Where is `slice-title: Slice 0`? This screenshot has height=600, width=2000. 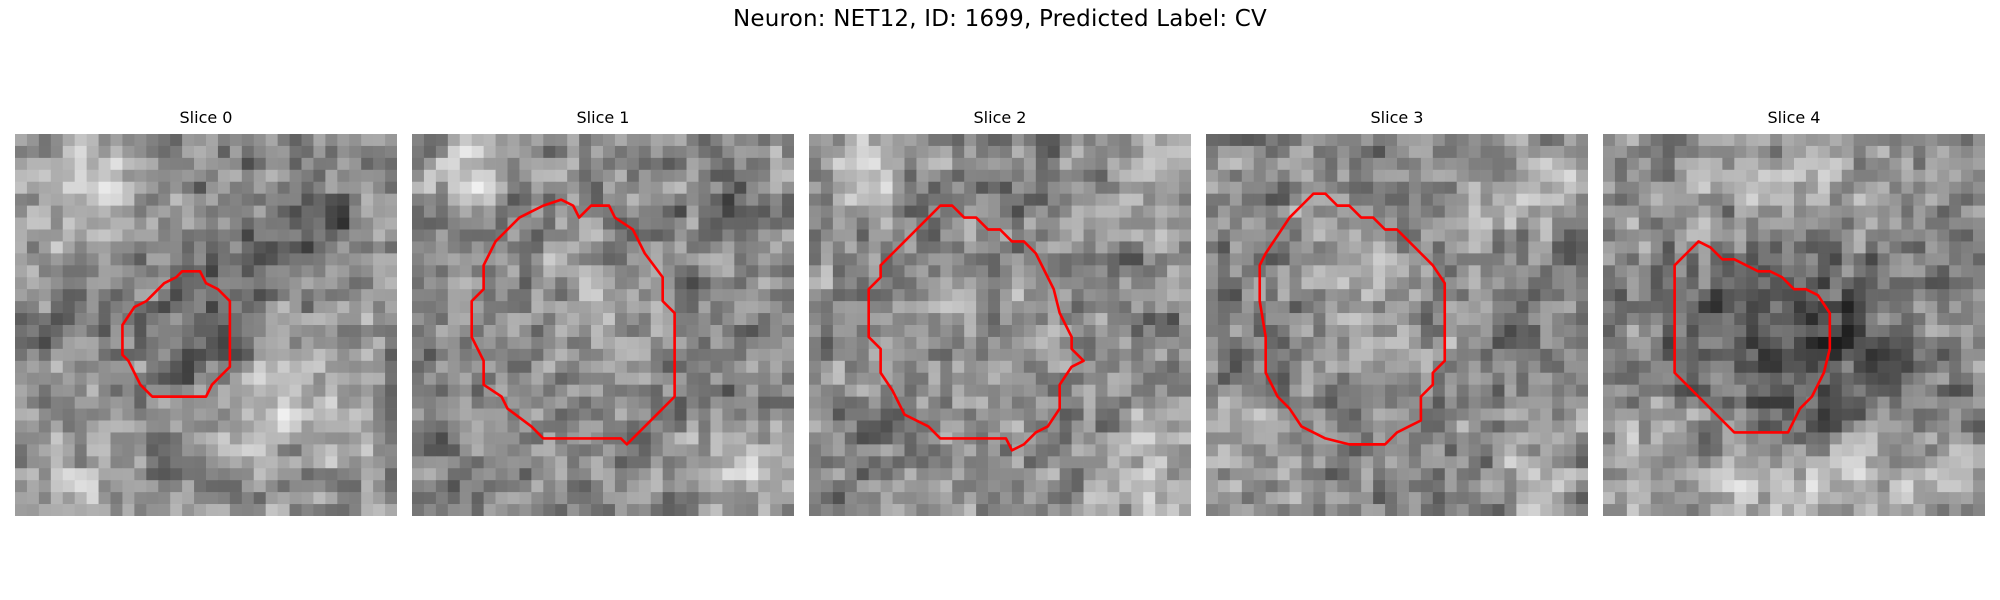 slice-title: Slice 0 is located at coordinates (206, 117).